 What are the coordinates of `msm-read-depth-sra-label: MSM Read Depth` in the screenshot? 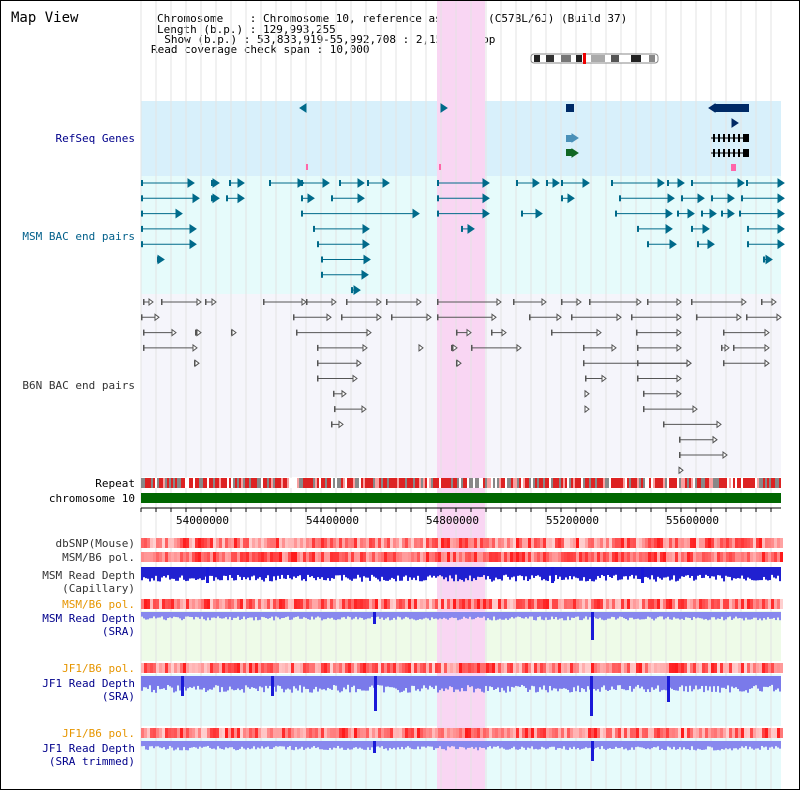 It's located at (88, 618).